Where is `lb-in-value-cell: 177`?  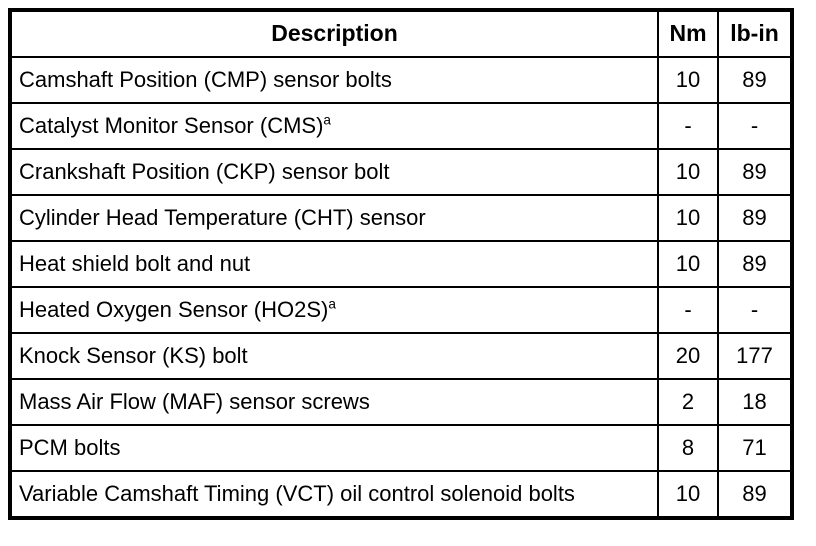 lb-in-value-cell: 177 is located at coordinates (755, 356).